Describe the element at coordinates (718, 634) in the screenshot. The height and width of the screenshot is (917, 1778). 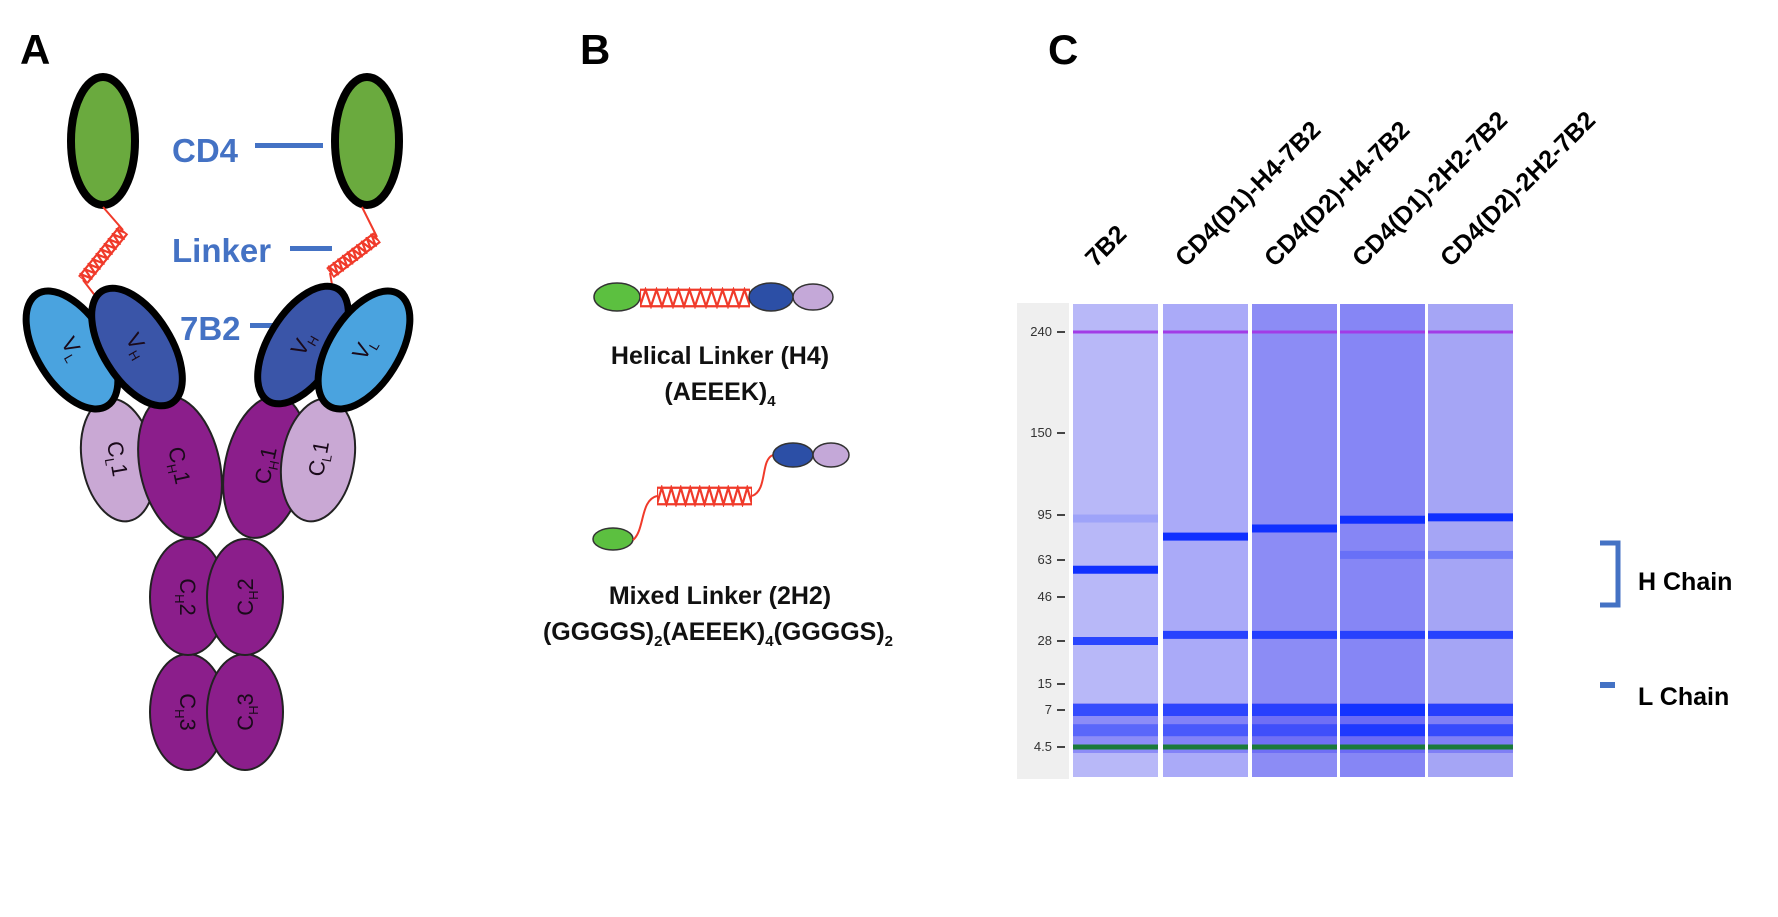
I see `mixed-linker-formula: (GGGGS)2(AEEEK)4(GGGGS)2` at that location.